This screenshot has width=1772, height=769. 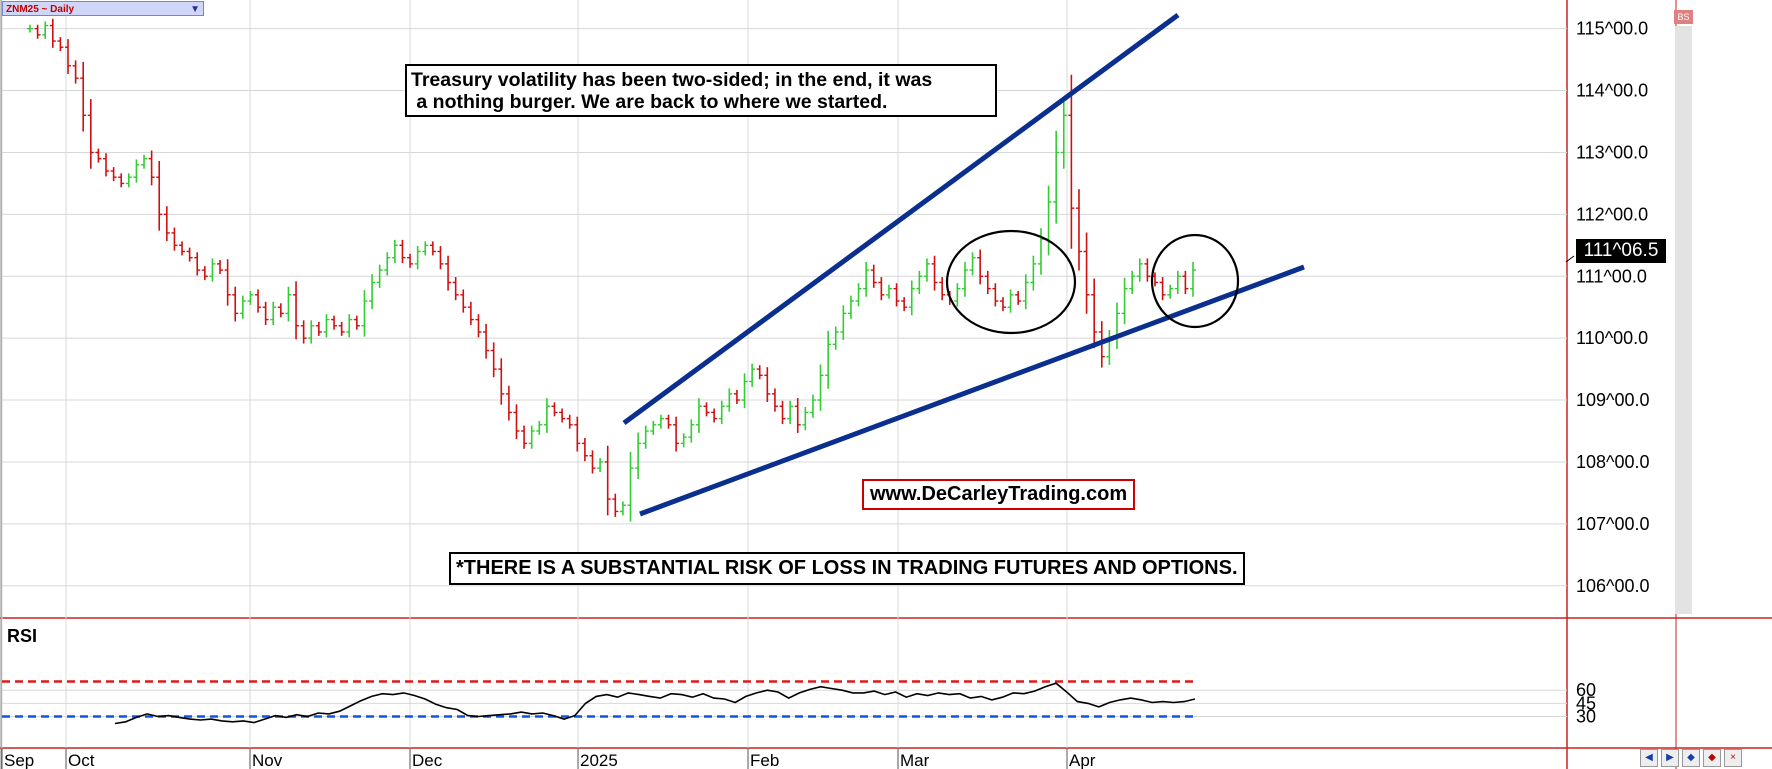 What do you see at coordinates (1691, 758) in the screenshot?
I see `zoom-in-icon: ◆` at bounding box center [1691, 758].